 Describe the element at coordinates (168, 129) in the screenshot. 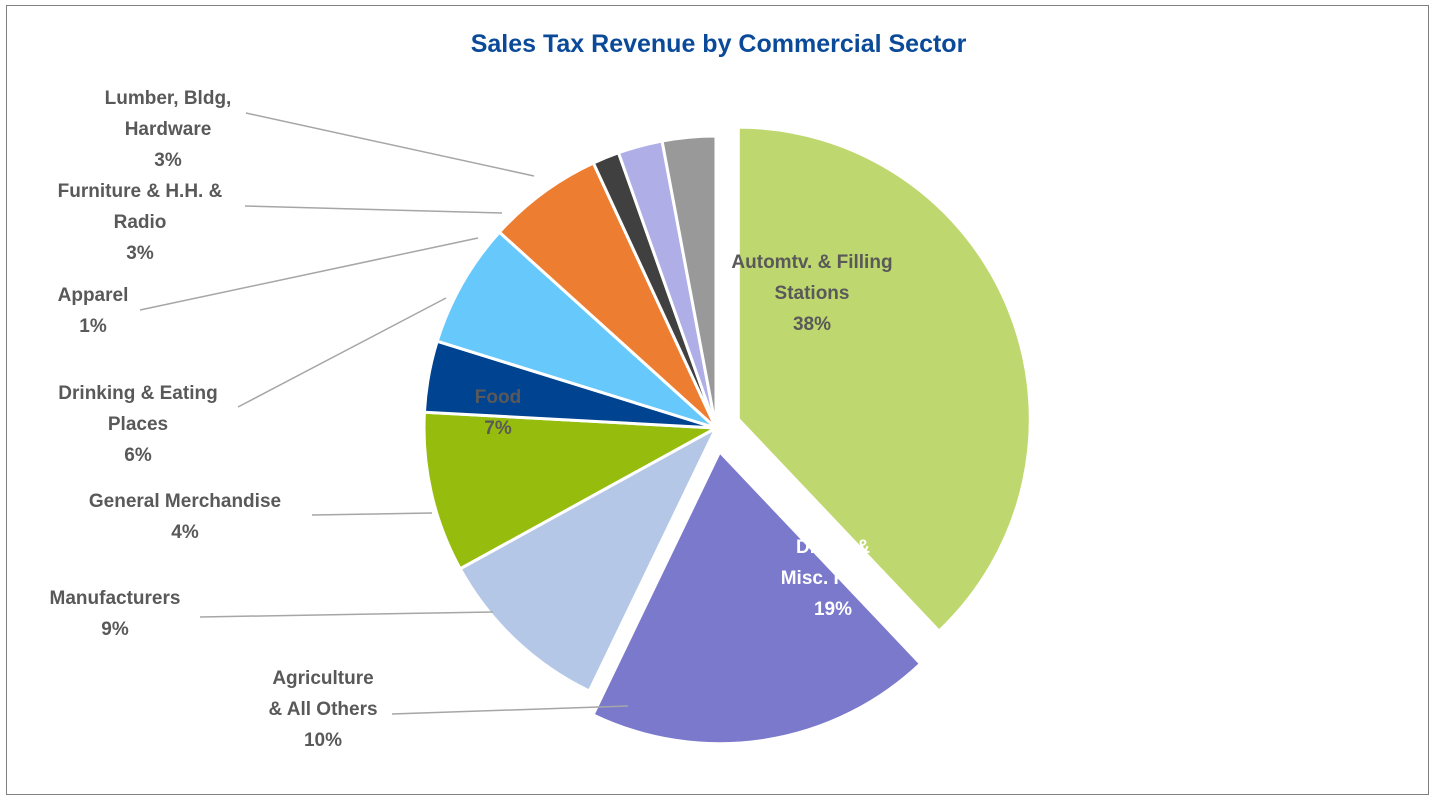

I see `slice-label-9: Lumber, Bldg, Hardware 3%` at that location.